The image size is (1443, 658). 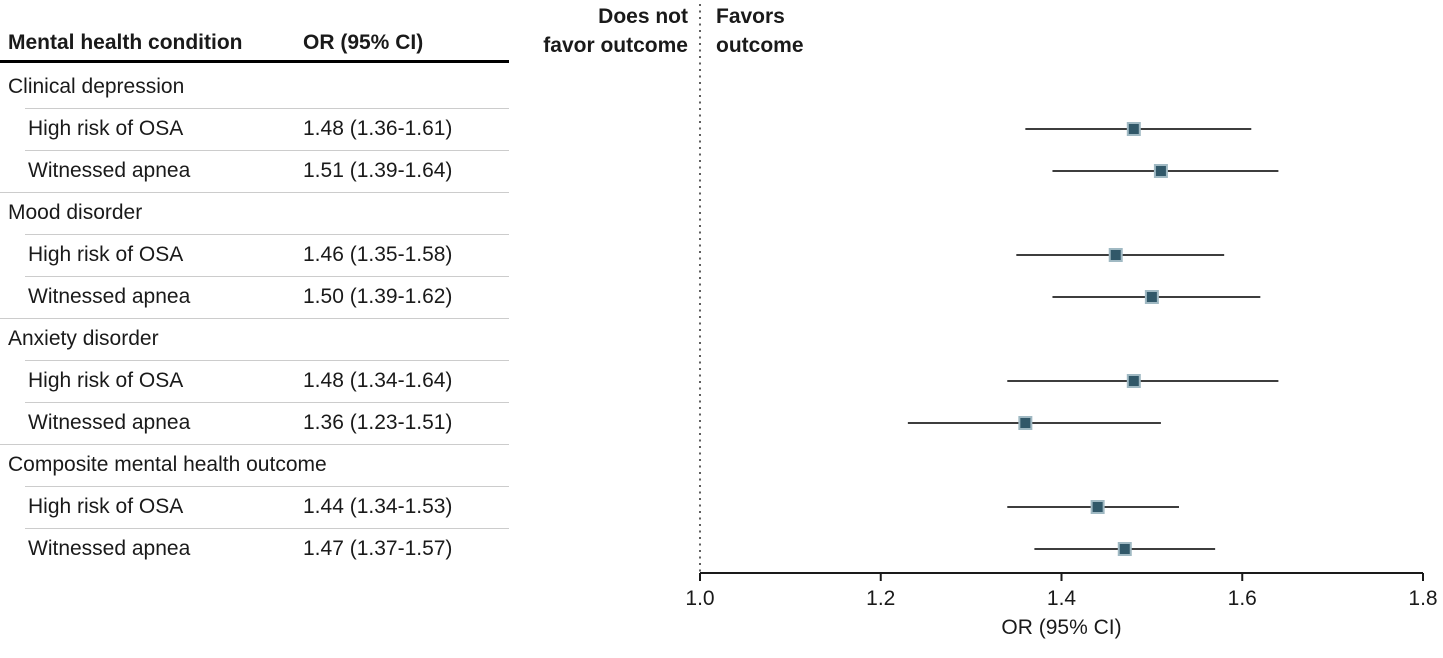 I want to click on row-label: Mood disorder, so click(x=75, y=212).